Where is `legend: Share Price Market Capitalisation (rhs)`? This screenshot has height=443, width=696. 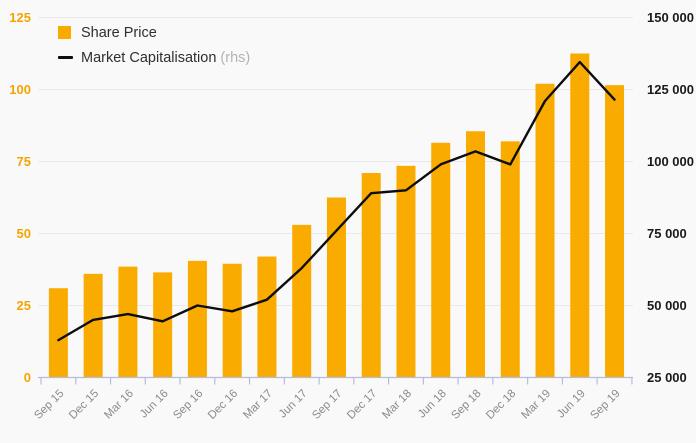
legend: Share Price Market Capitalisation (rhs) is located at coordinates (154, 45).